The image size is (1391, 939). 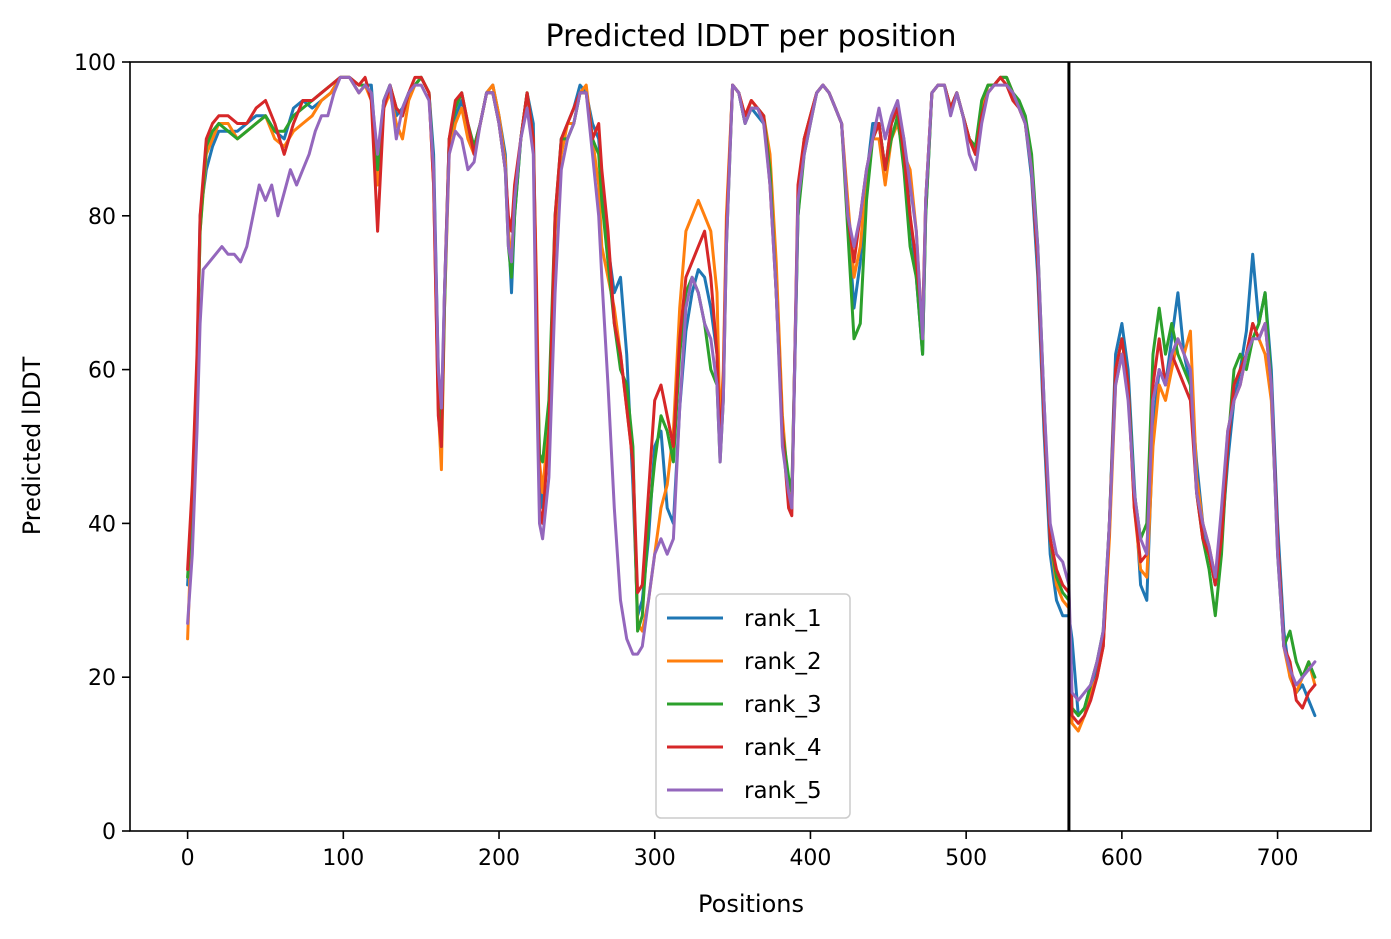 What do you see at coordinates (783, 791) in the screenshot?
I see `legend-label-rank-5: rank_5` at bounding box center [783, 791].